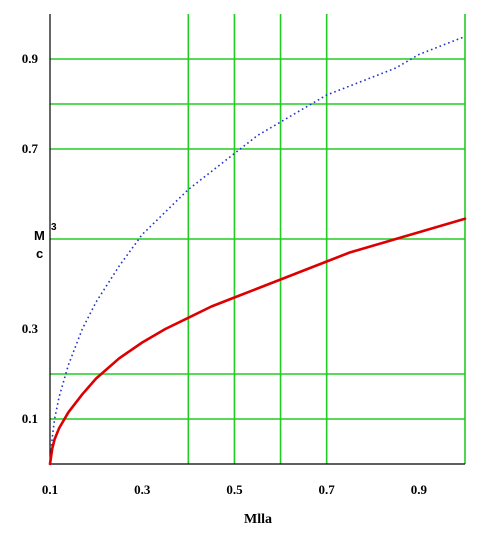 Image resolution: width=477 pixels, height=539 pixels. Describe the element at coordinates (419, 489) in the screenshot. I see `x-tick-label-4: 0.9` at that location.